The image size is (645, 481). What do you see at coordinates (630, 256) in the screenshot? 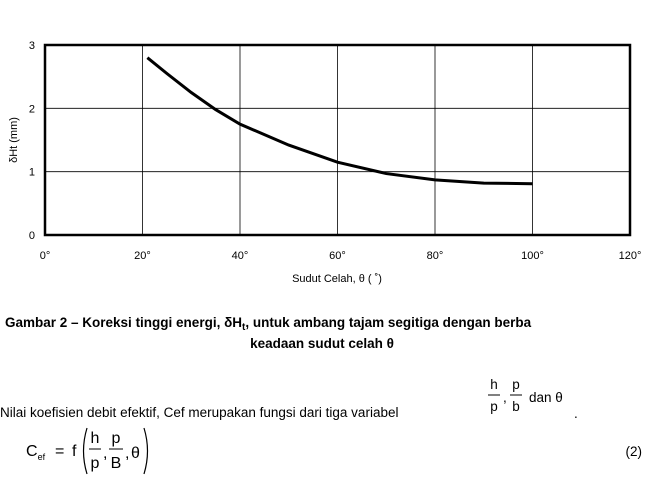
I see `x-tick-label: 120°` at bounding box center [630, 256].